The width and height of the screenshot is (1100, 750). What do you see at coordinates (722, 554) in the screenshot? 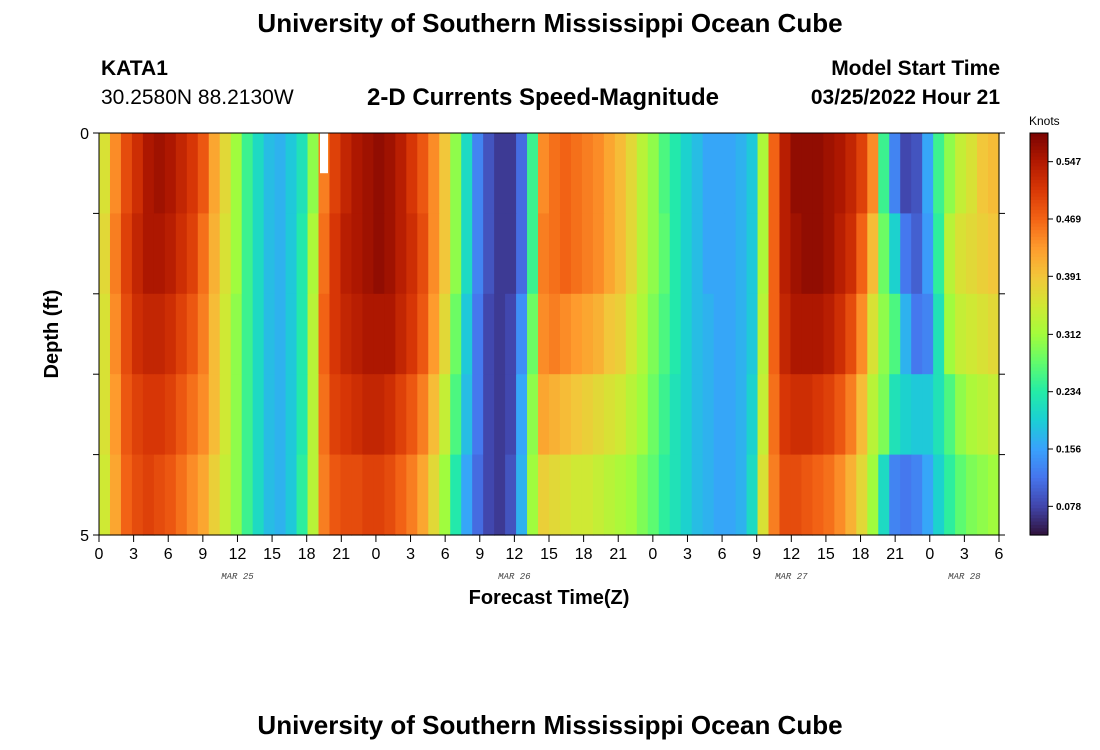
I see `x-tick-label: 6` at bounding box center [722, 554].